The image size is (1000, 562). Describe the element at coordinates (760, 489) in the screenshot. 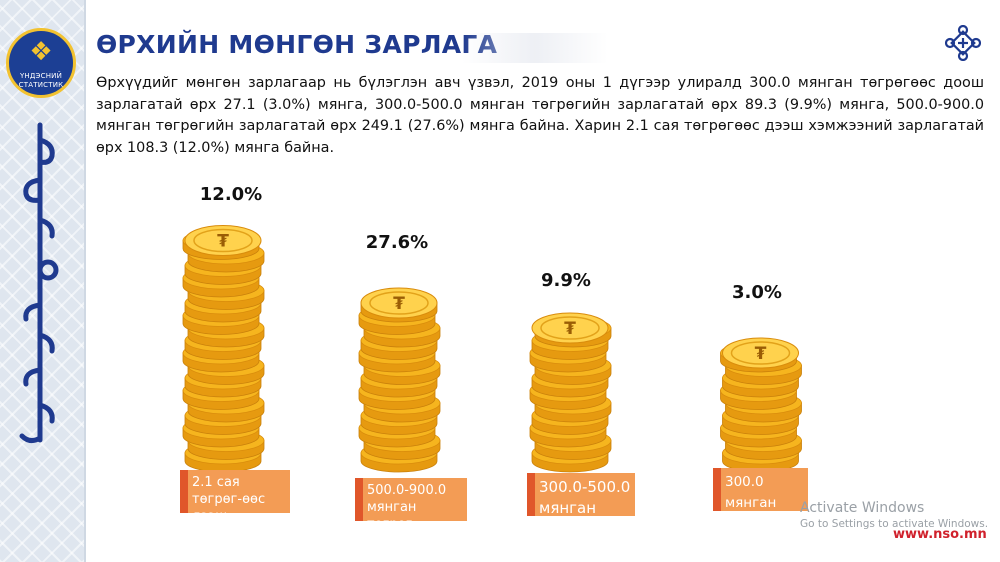

I see `category-label-4: 300.0 мянган төгрөгөөс доош` at that location.